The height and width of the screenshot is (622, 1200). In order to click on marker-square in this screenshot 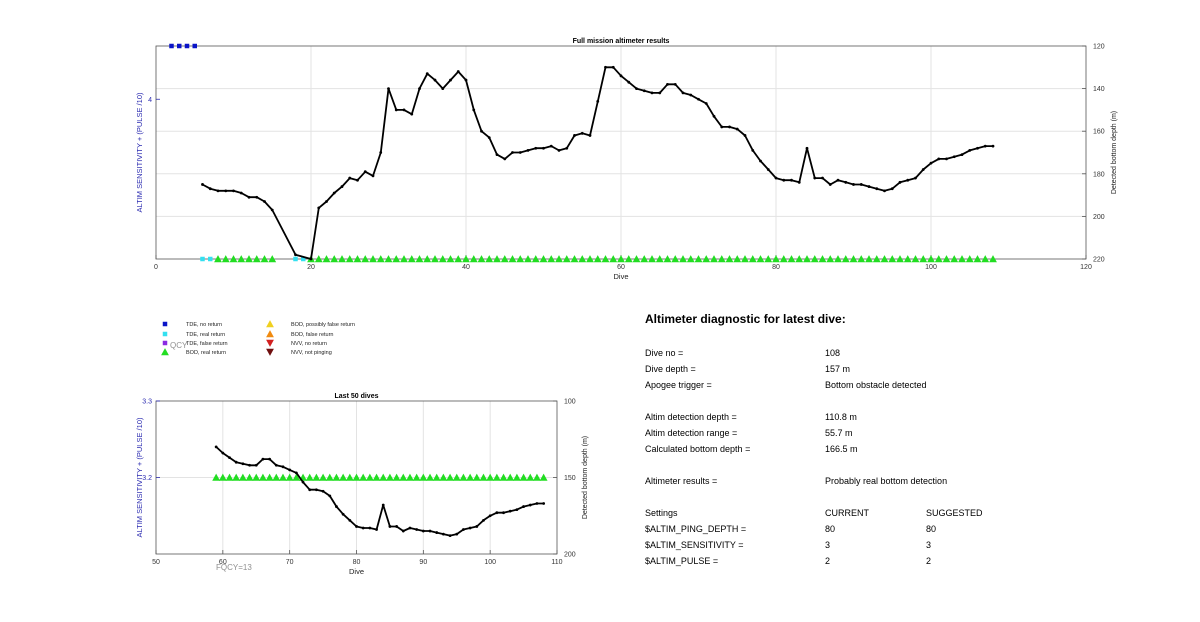, I will do `click(210, 259)`.